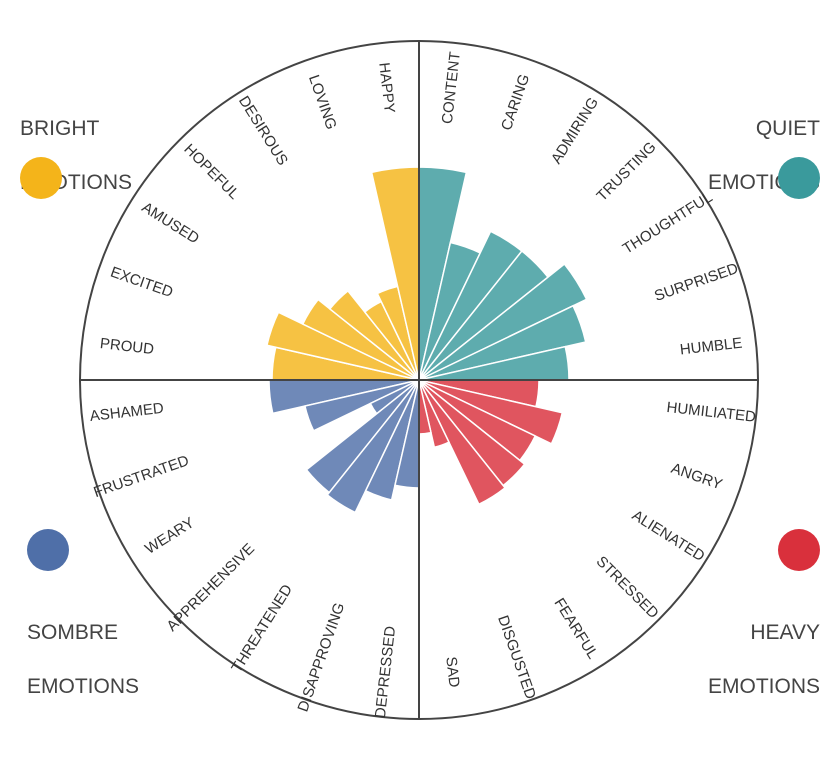 This screenshot has width=840, height=774. I want to click on quiet-title-line1: QUIET, so click(787, 128).